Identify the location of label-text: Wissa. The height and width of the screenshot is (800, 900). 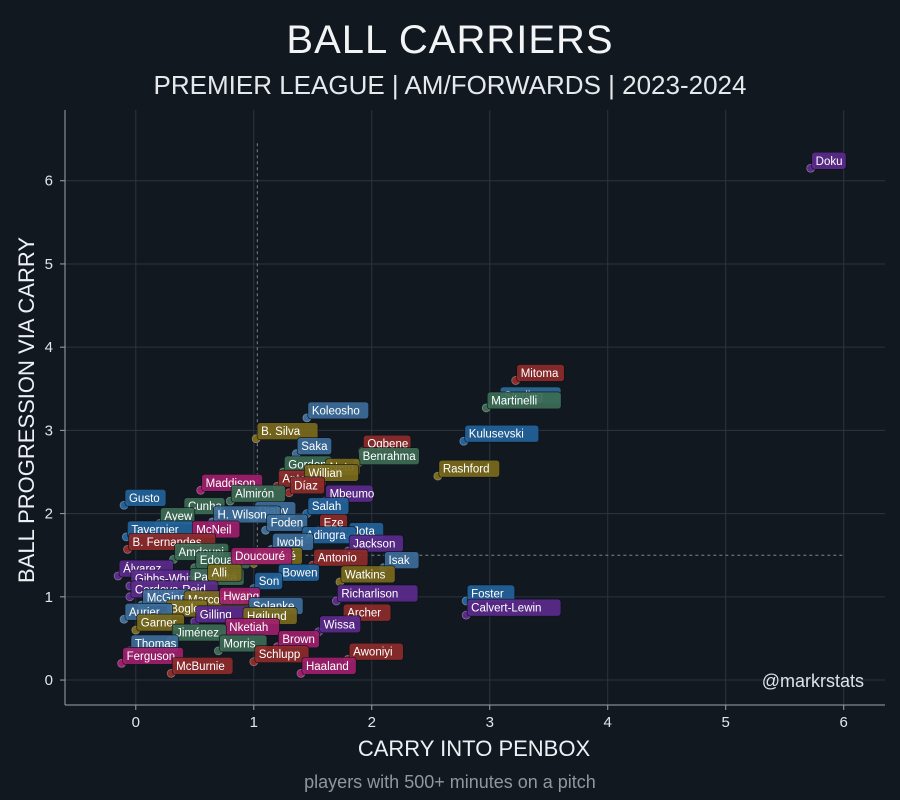
(340, 625).